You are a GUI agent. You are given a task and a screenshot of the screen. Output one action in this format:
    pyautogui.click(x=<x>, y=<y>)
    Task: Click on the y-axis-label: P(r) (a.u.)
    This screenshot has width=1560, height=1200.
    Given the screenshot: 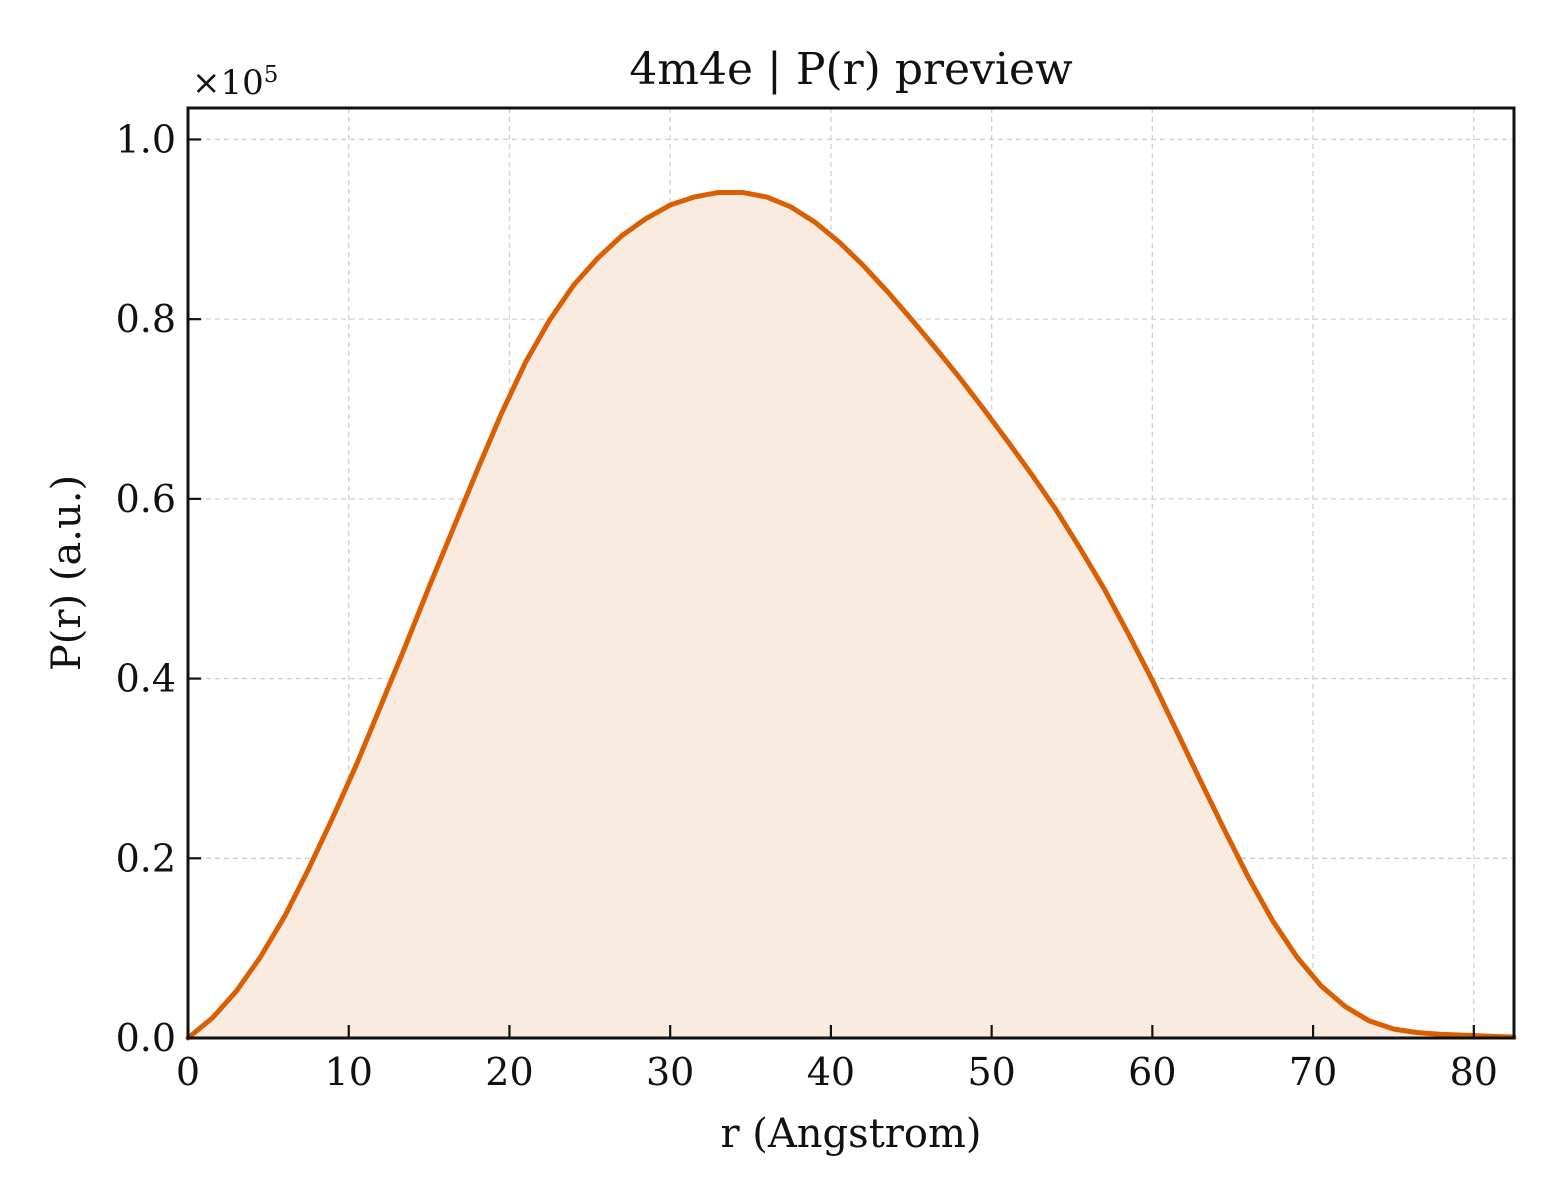 What is the action you would take?
    pyautogui.click(x=67, y=573)
    